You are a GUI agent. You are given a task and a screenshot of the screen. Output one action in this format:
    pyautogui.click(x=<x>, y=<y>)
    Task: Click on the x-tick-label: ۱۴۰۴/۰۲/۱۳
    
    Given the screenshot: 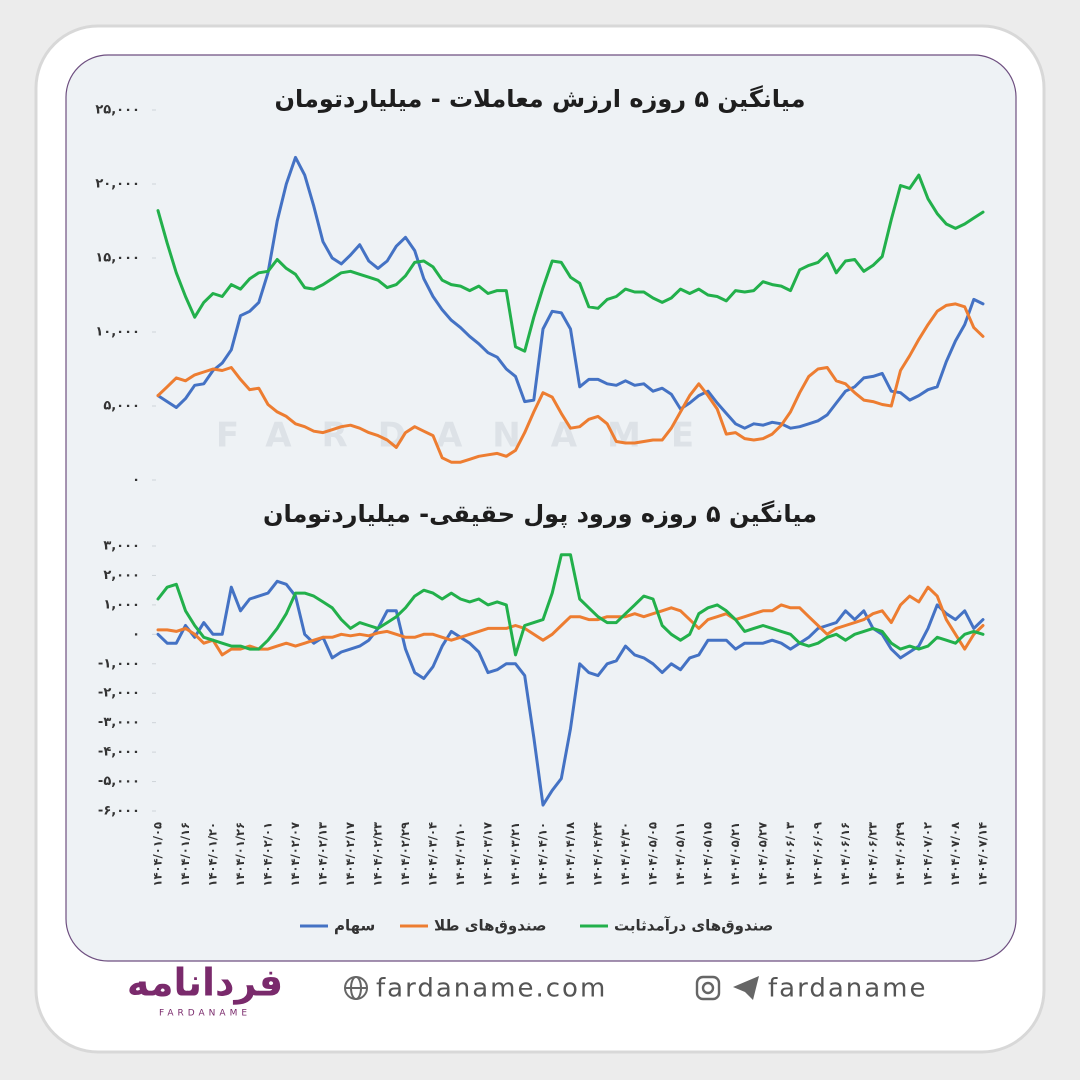 What is the action you would take?
    pyautogui.click(x=323, y=854)
    